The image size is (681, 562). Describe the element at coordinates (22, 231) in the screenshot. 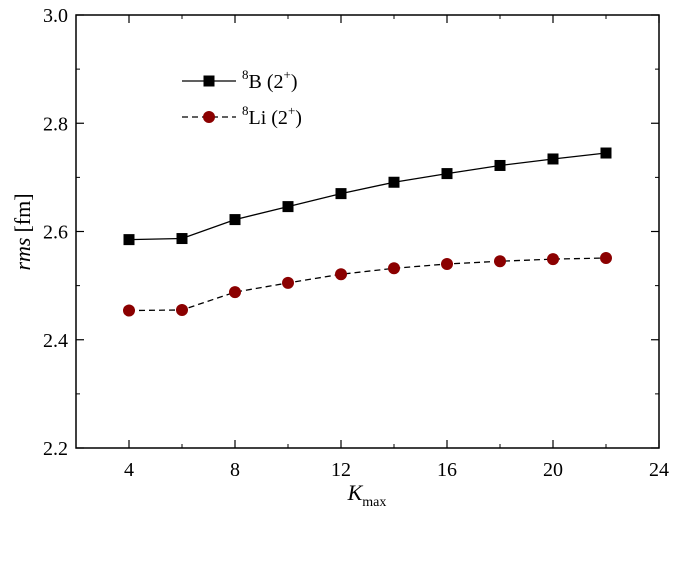

I see `y-axis-label: rms[fm]` at that location.